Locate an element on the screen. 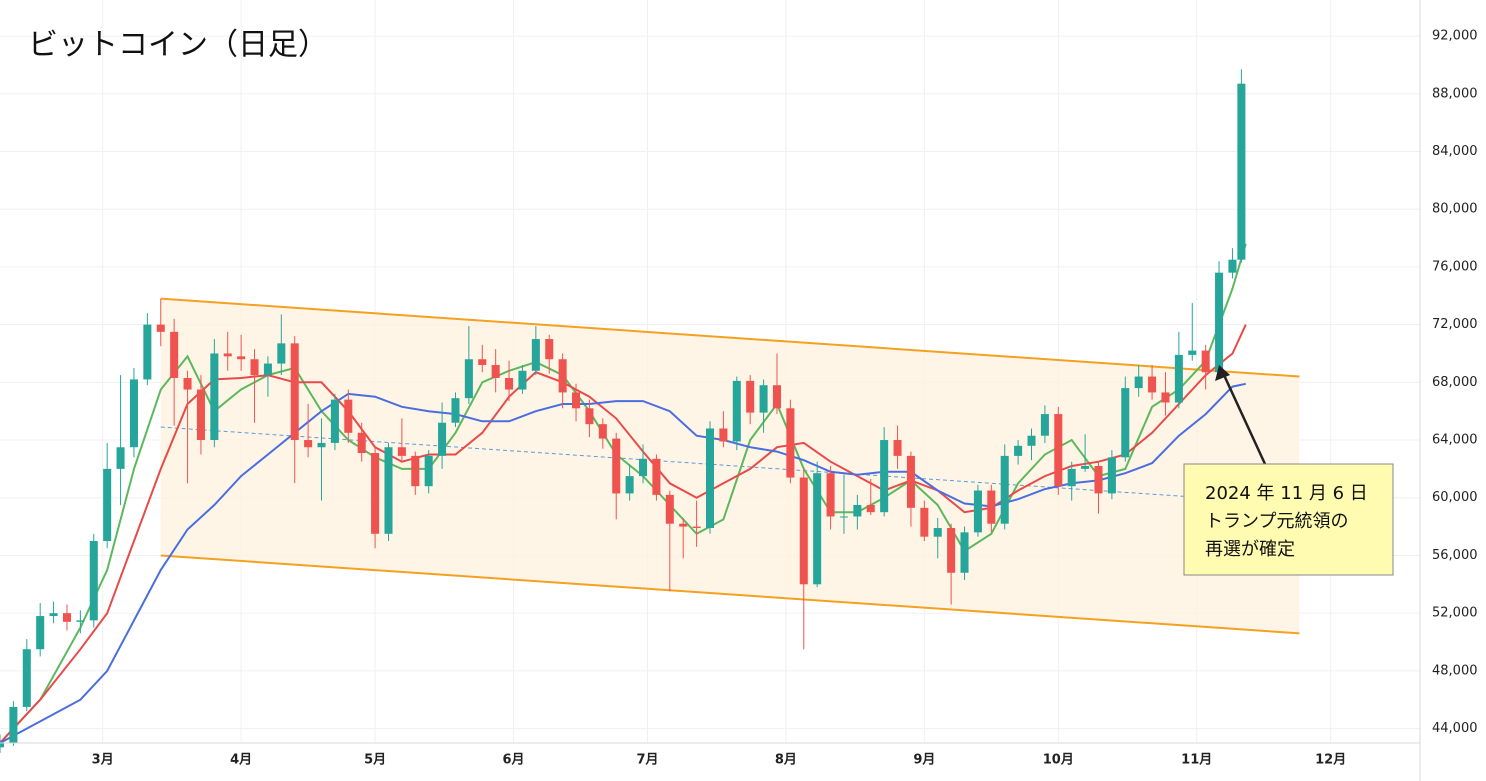 The image size is (1486, 781). annotation-text: 2024 年 11 月 6 日 is located at coordinates (1286, 493).